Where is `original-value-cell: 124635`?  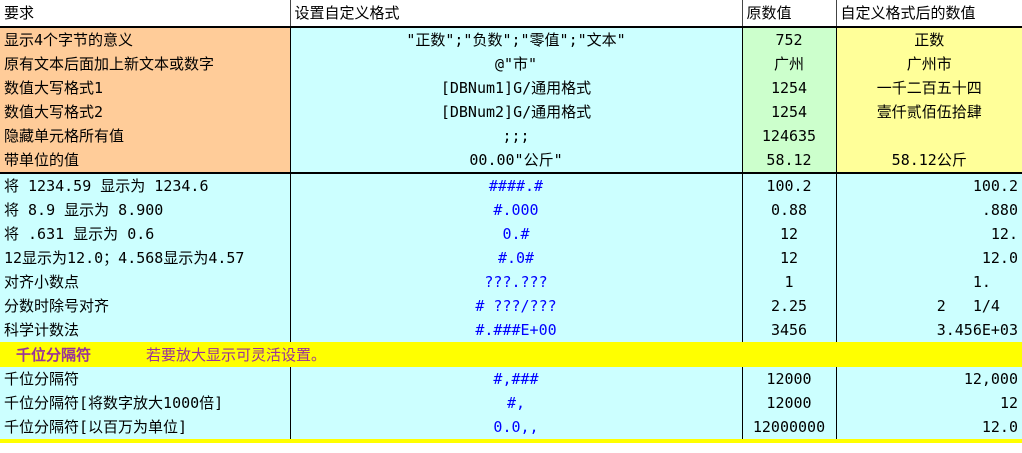 original-value-cell: 124635 is located at coordinates (788, 136).